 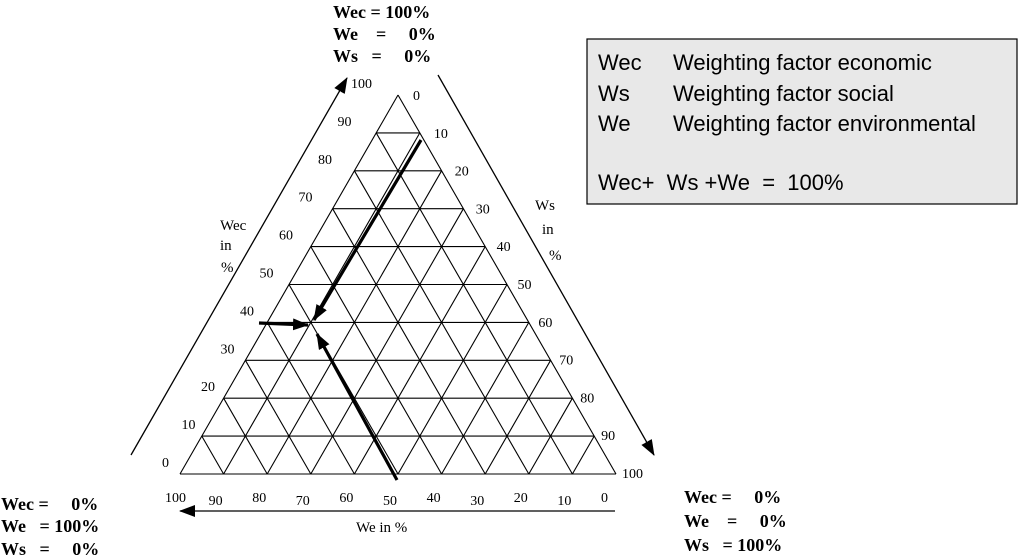 I want to click on right-corner-wec: Wec = 0%, so click(x=732, y=497).